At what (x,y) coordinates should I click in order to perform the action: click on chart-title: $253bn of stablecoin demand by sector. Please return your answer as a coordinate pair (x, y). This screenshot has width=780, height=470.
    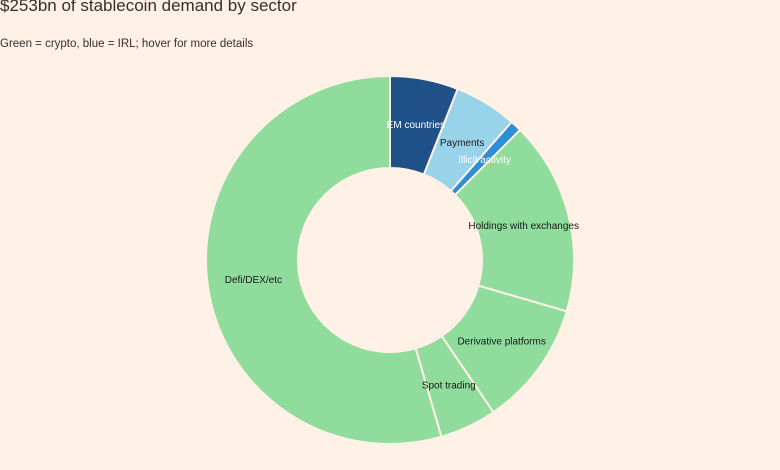
    Looking at the image, I should click on (148, 7).